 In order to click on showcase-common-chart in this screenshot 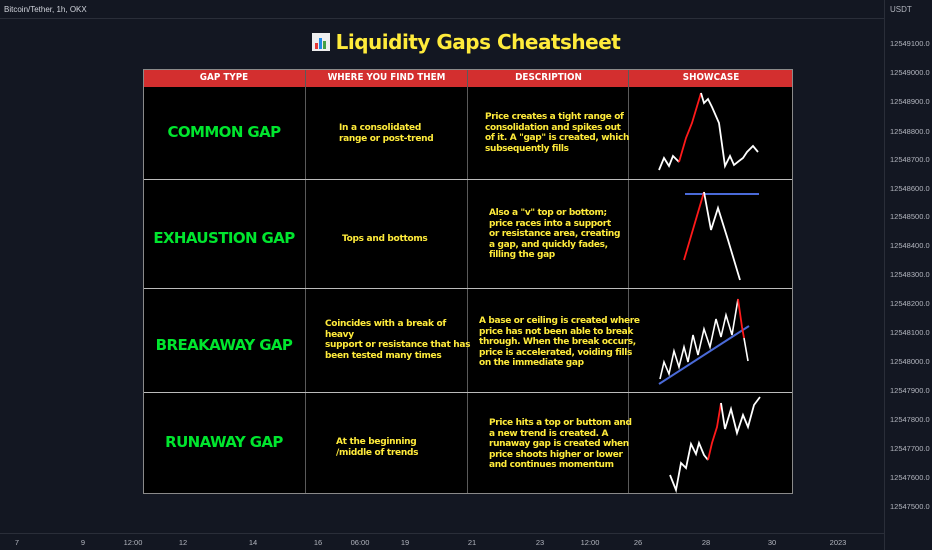, I will do `click(708, 131)`.